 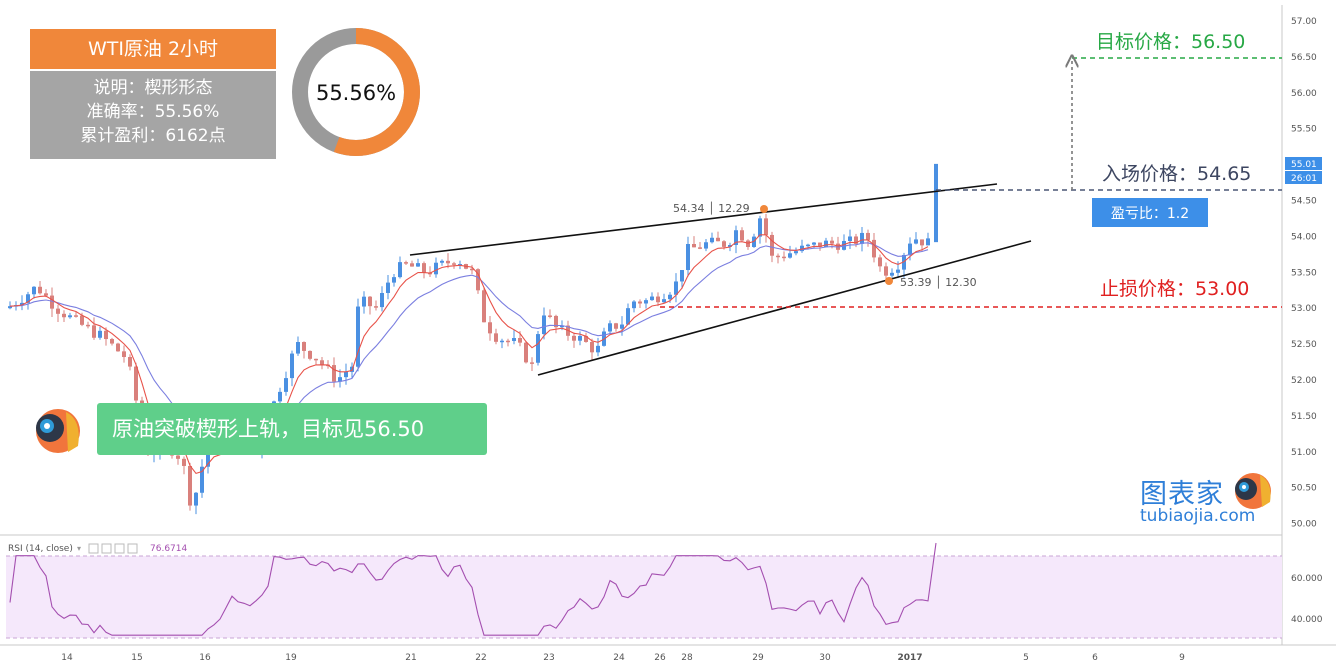 What do you see at coordinates (79, 548) in the screenshot?
I see `chevron-down-icon: ▾` at bounding box center [79, 548].